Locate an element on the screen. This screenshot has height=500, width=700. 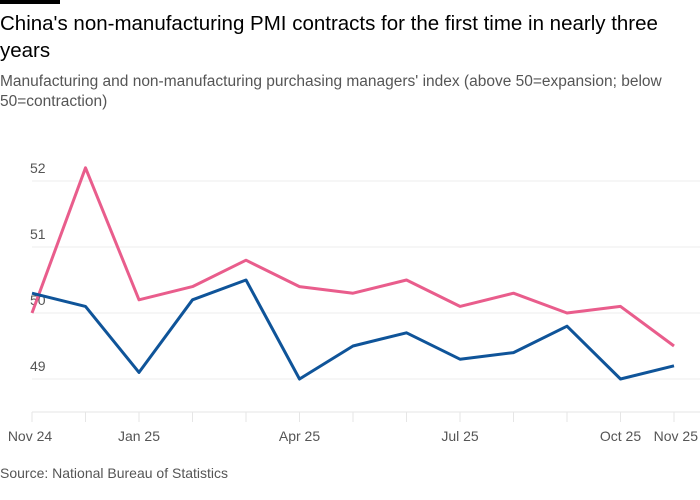
x-tick-label: Jan 25 is located at coordinates (139, 436).